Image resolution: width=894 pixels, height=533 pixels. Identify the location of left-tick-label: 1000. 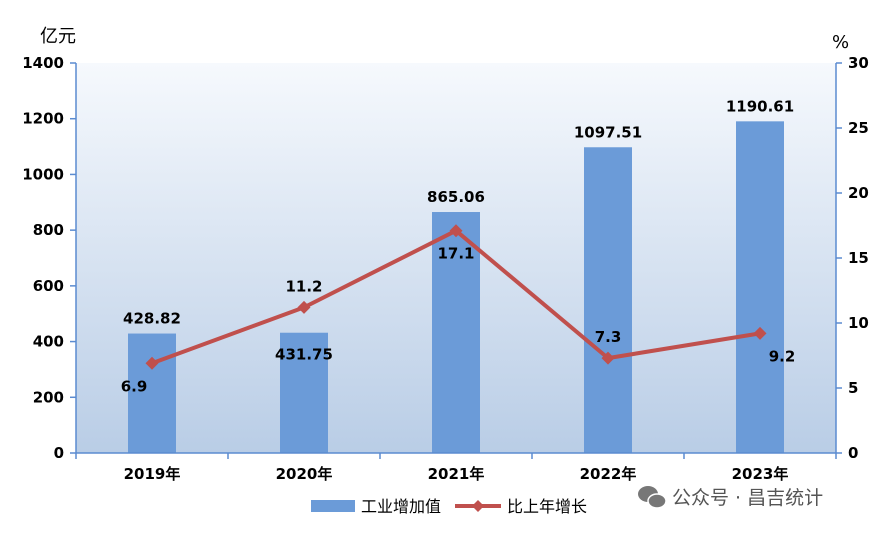
(43, 174).